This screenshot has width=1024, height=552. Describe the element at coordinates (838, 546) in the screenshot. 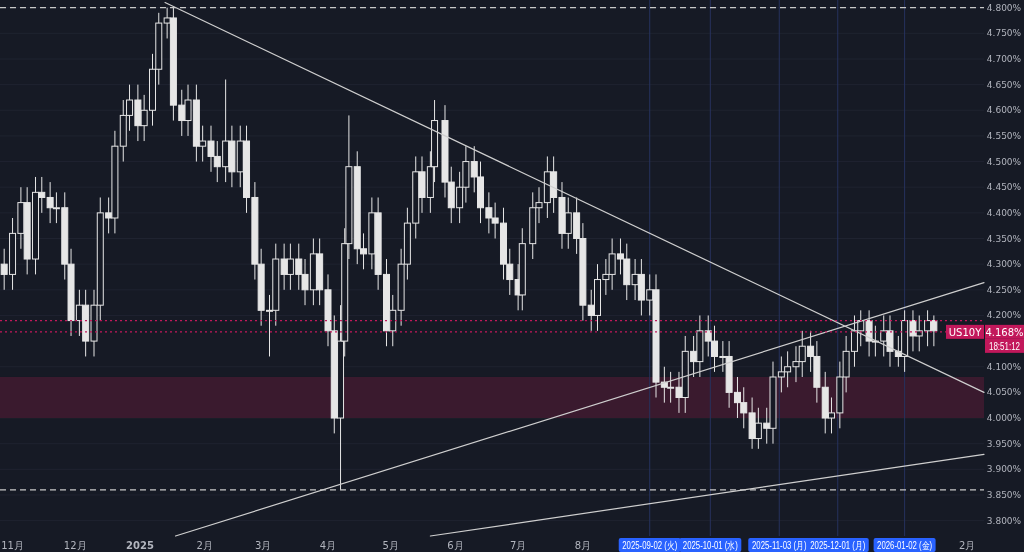

I see `ref-line-label: 2025-12-01 (月)` at that location.